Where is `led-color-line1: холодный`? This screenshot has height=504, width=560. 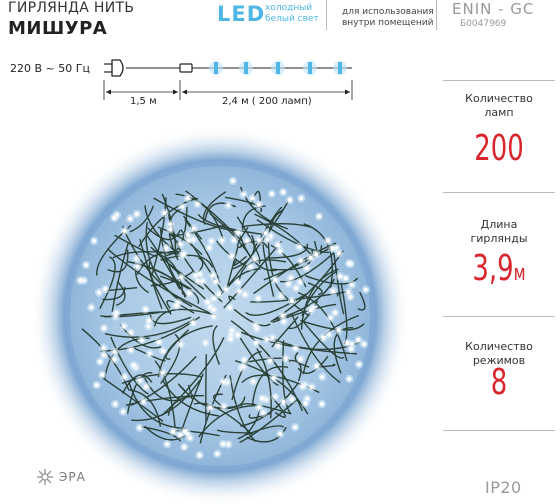 led-color-line1: холодный is located at coordinates (289, 8).